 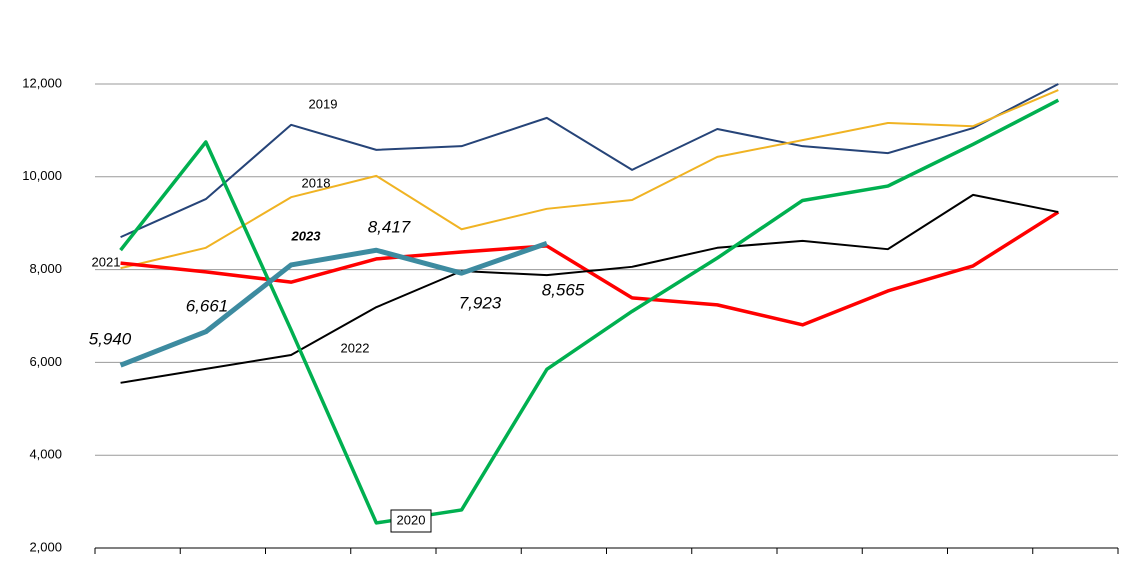 I want to click on x-tick-label: Ago, so click(x=734, y=568).